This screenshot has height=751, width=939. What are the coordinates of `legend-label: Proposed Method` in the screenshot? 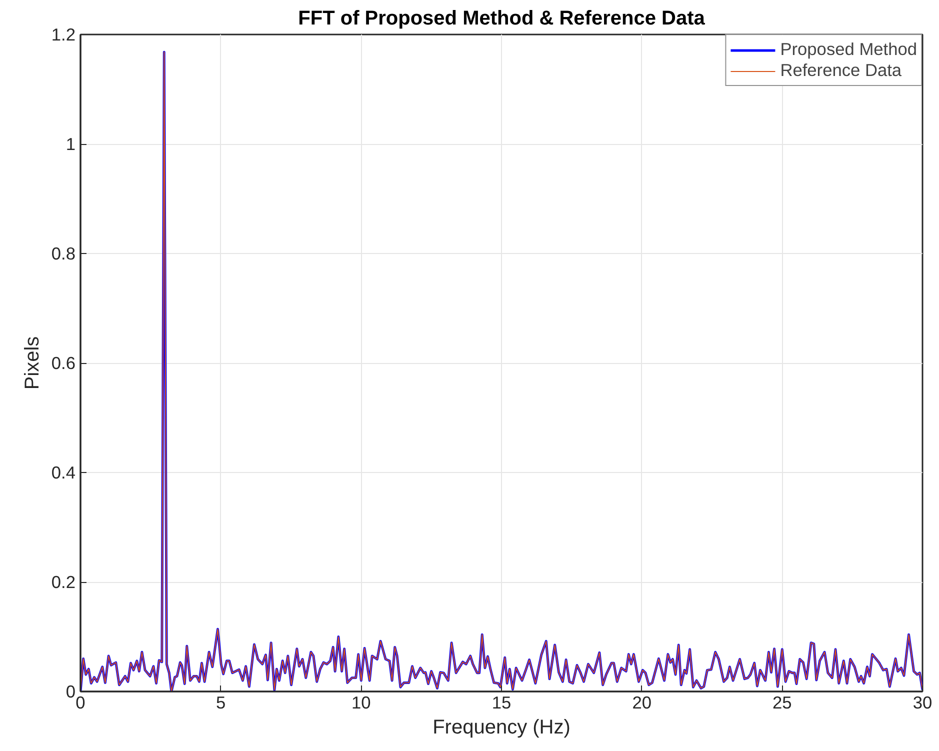 It's located at (848, 49).